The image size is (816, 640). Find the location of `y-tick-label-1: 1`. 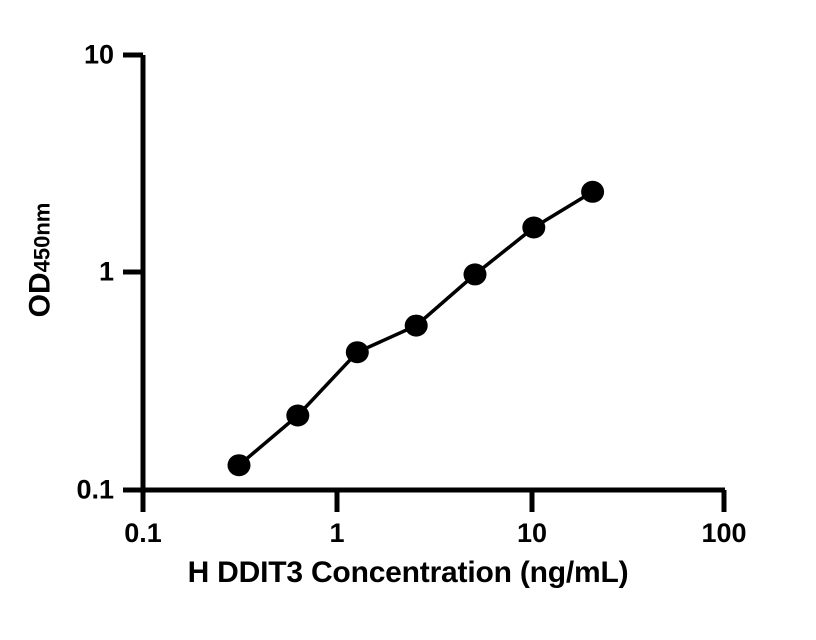

y-tick-label-1: 1 is located at coordinates (106, 271).